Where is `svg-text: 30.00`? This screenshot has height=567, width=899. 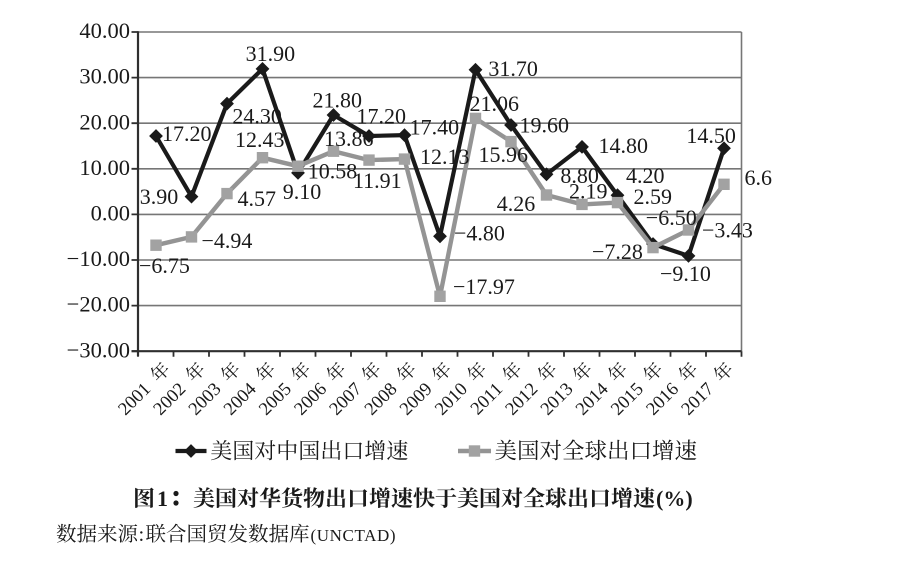 svg-text: 30.00 is located at coordinates (104, 76).